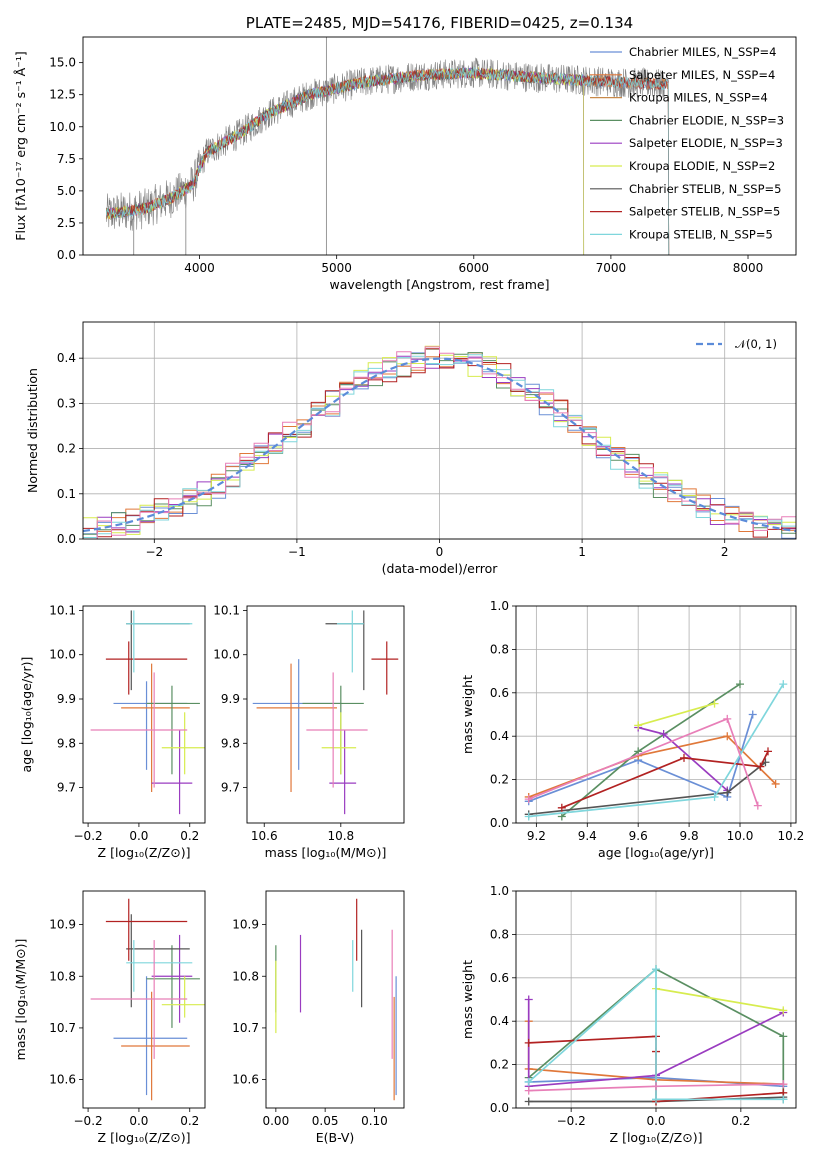 The width and height of the screenshot is (819, 1175). I want to click on x-tick-label: 0.0, so click(655, 1121).